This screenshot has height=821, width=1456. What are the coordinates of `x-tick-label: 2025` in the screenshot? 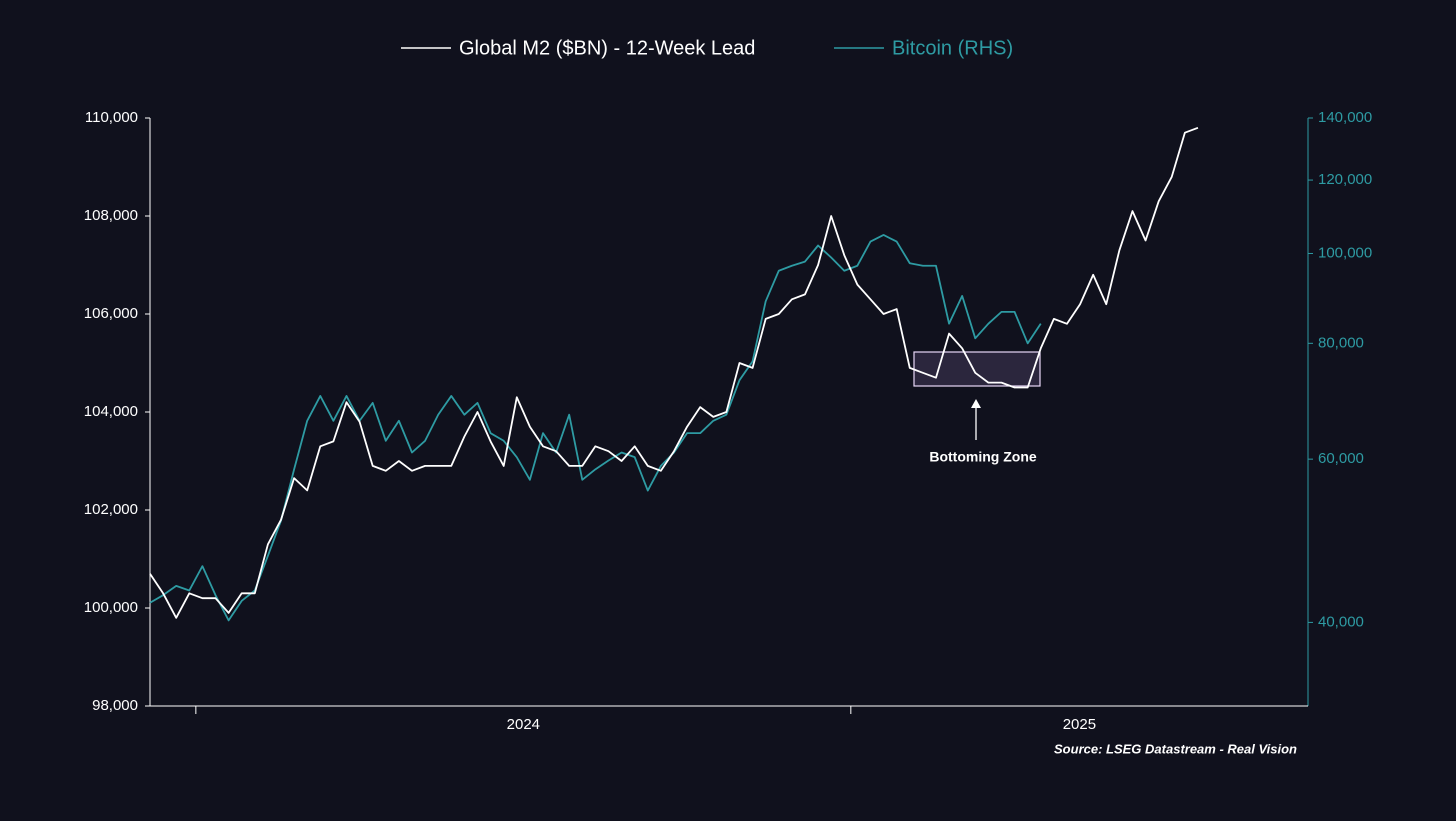 It's located at (1079, 724).